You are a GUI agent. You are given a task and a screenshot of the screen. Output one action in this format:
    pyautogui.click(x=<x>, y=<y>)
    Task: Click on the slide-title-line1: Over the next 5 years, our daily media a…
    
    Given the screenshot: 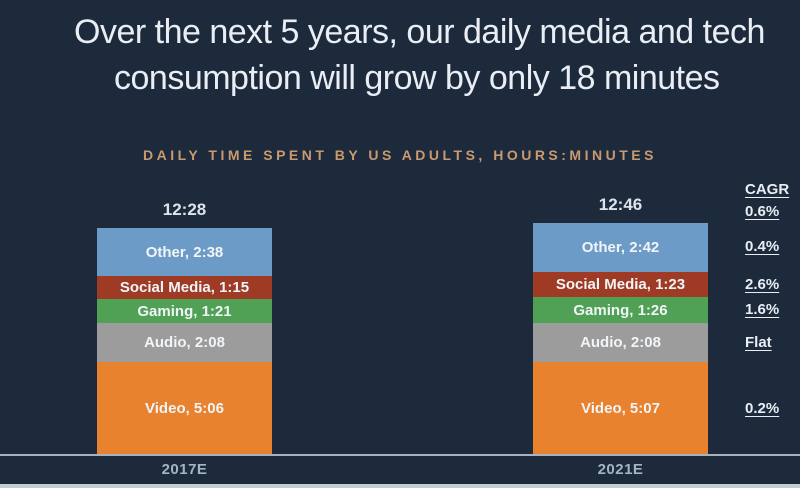 What is the action you would take?
    pyautogui.click(x=419, y=32)
    